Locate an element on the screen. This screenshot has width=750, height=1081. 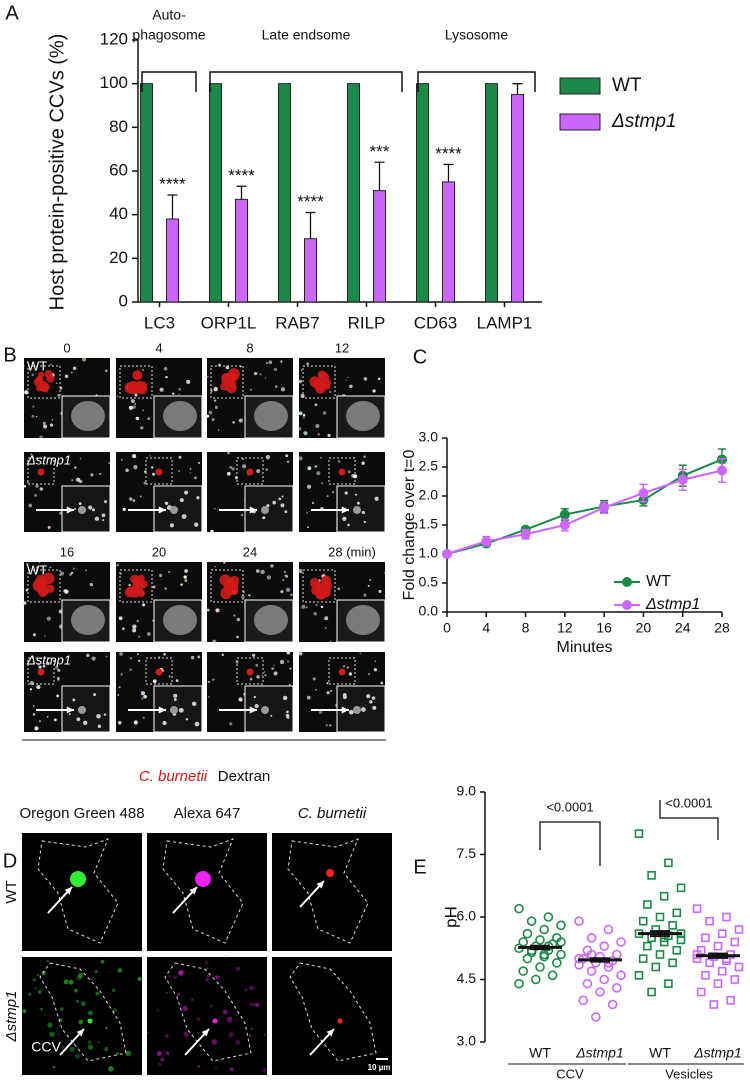
legend-swatch is located at coordinates (580, 122).